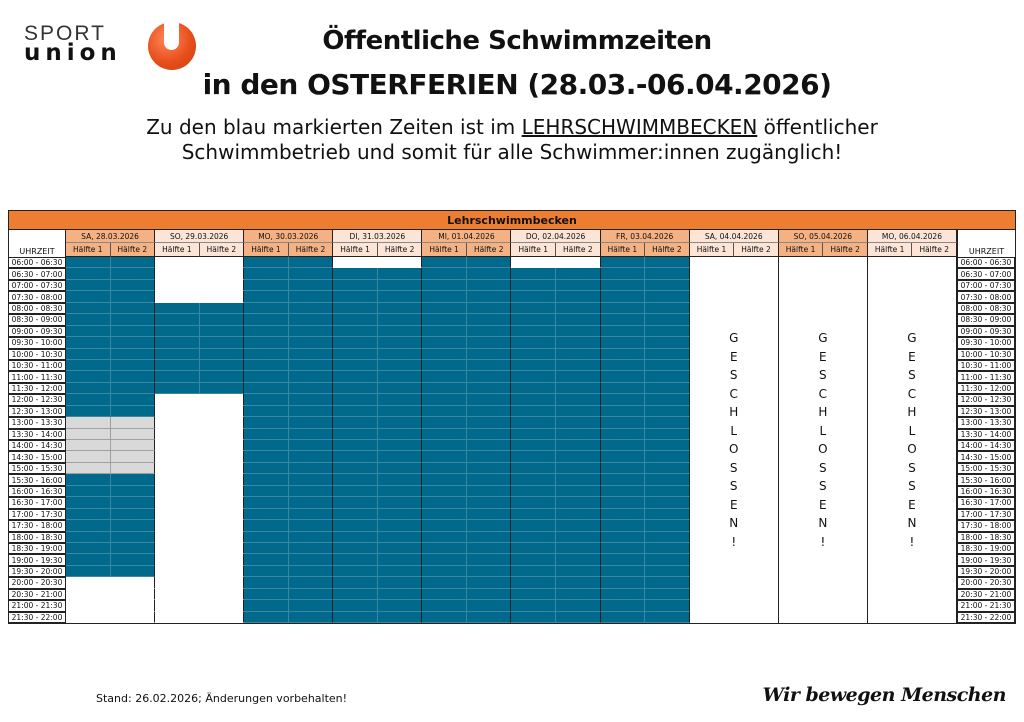  I want to click on half-1-header: Hälfte 1, so click(534, 250).